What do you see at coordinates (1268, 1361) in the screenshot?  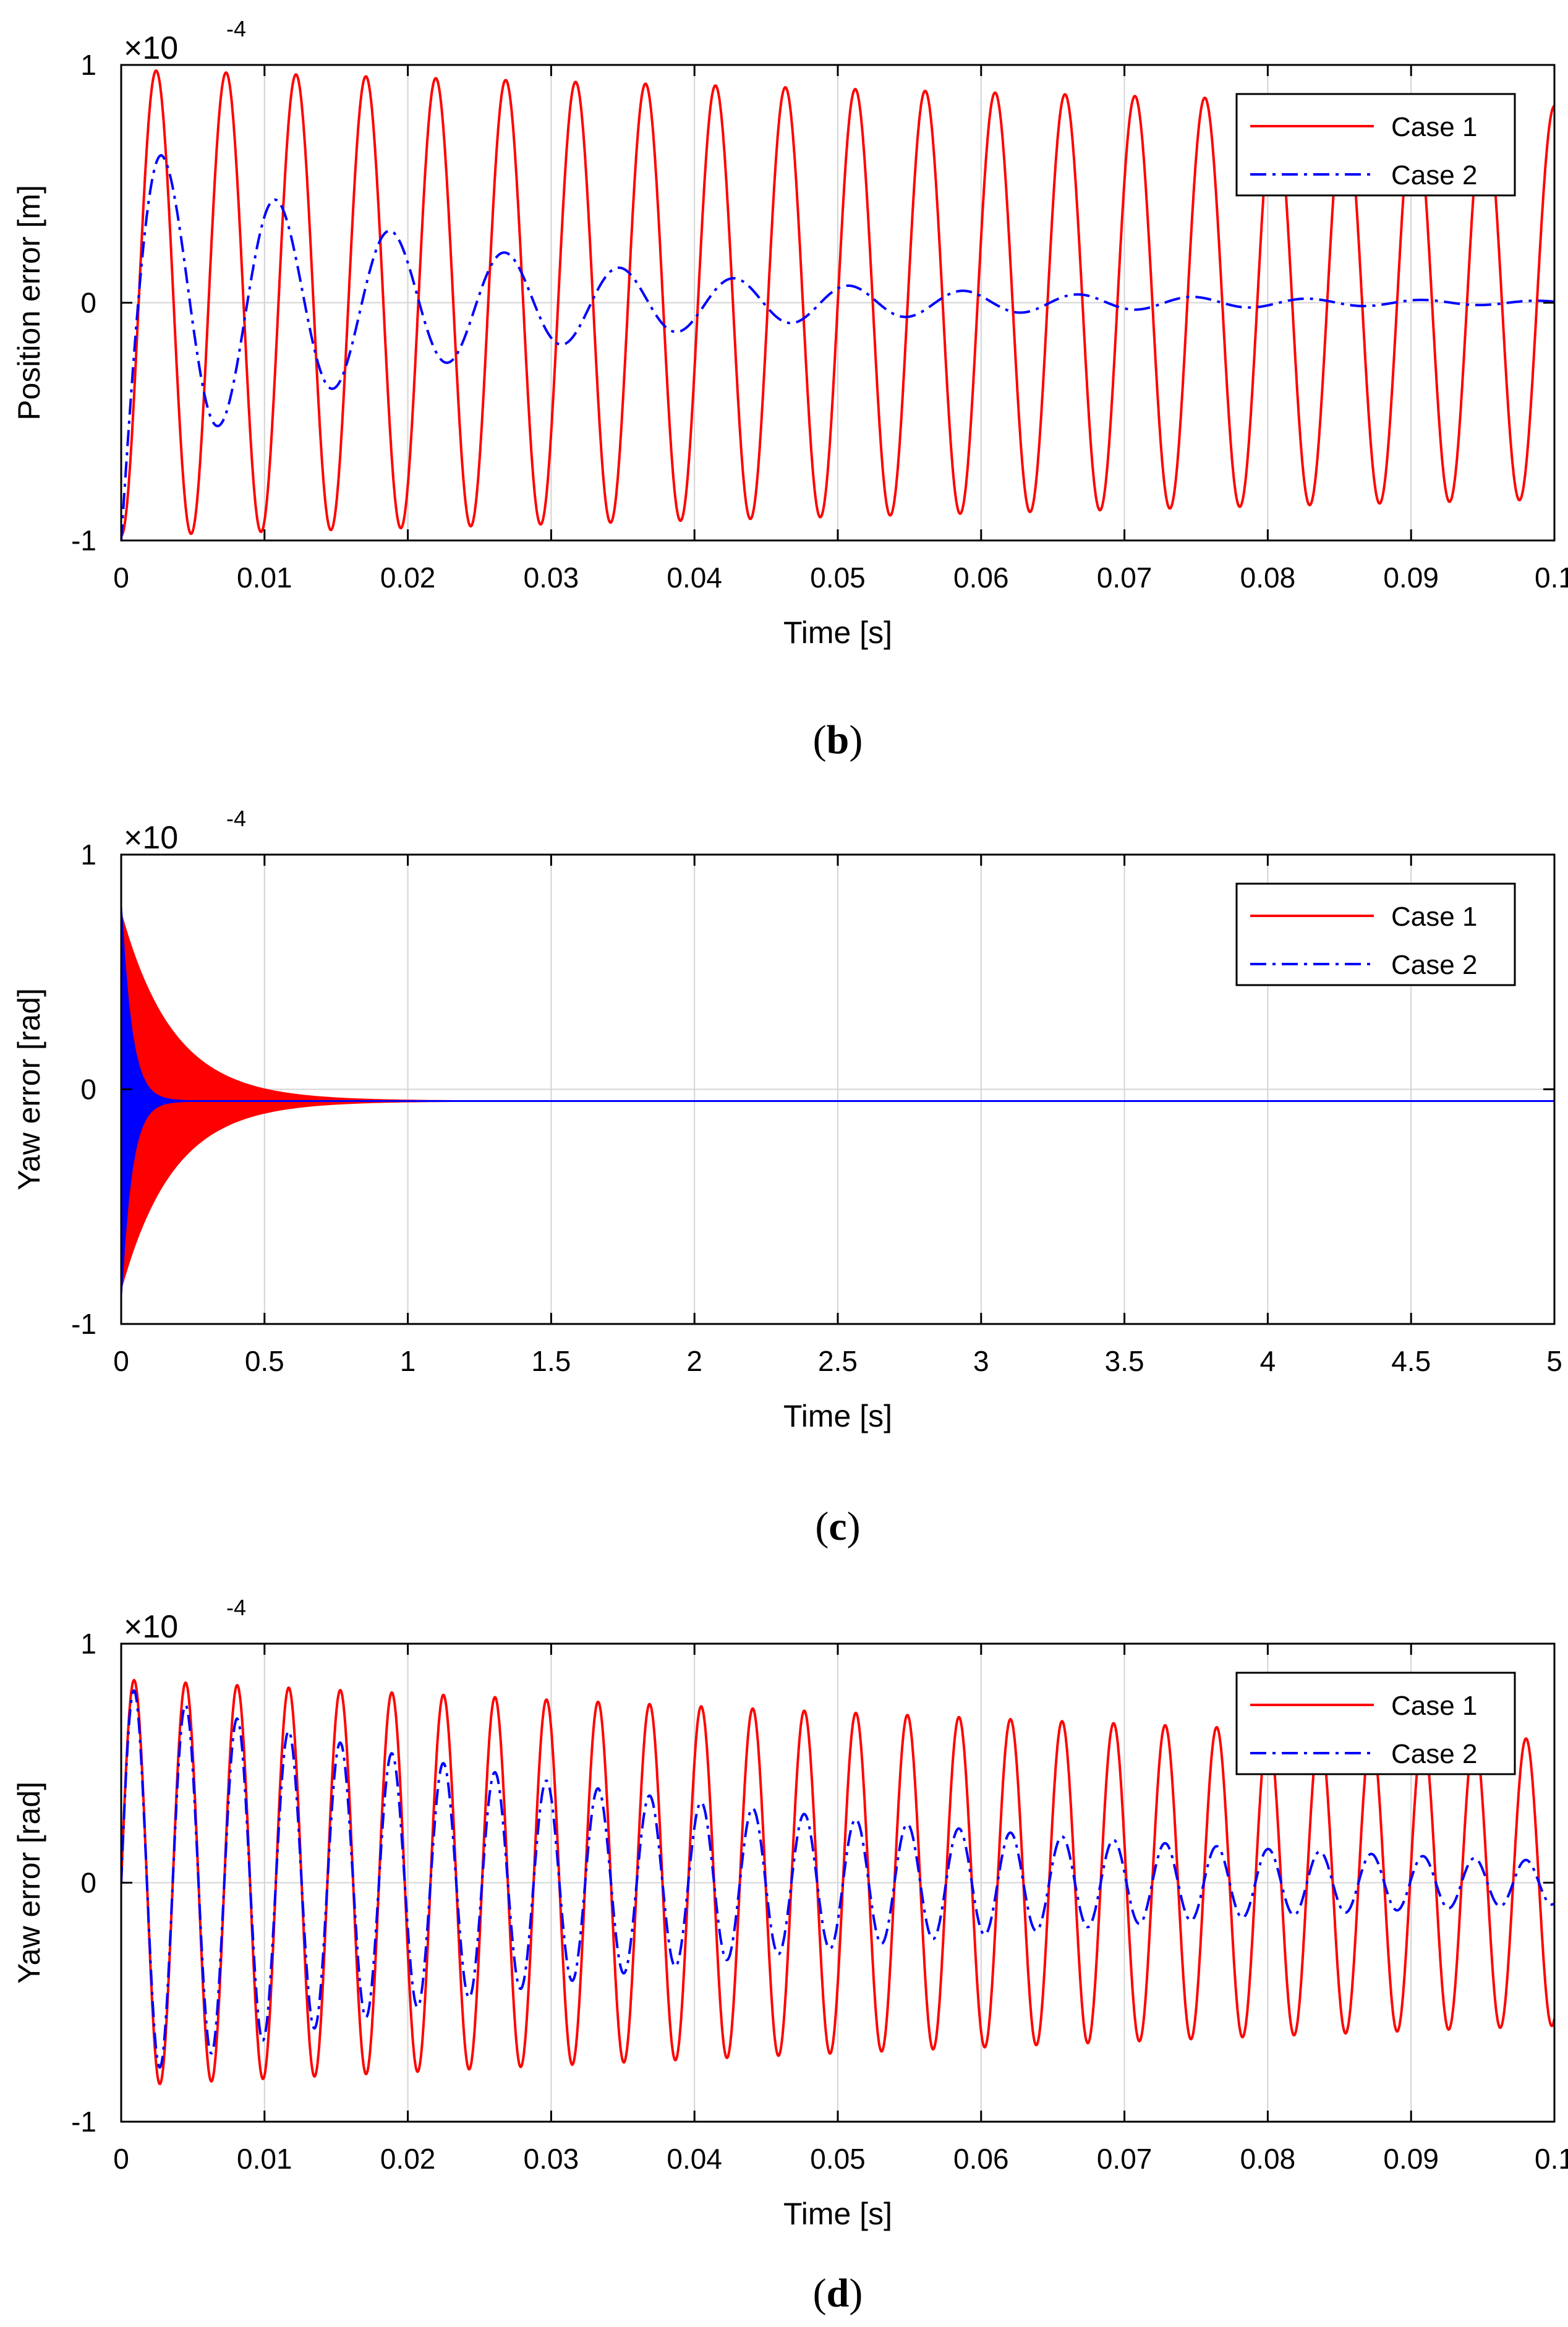 I see `x-tick-label: 4` at bounding box center [1268, 1361].